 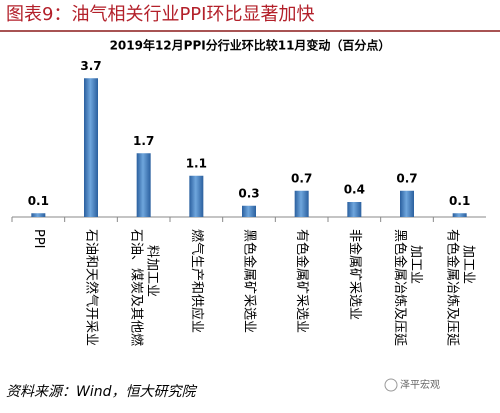 I want to click on x-tick-label: 黑色金属冶炼及压延加工业, so click(x=408, y=287).